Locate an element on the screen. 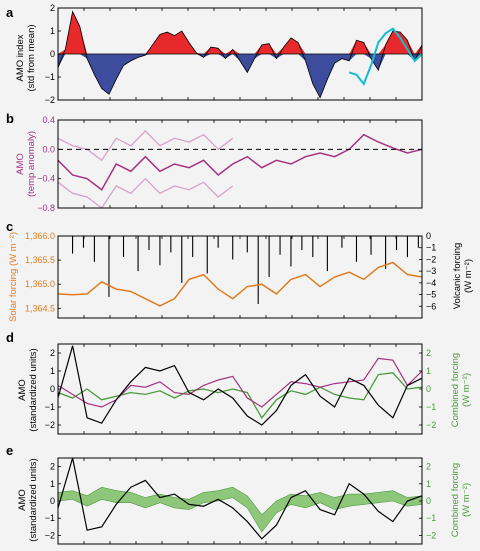 The image size is (480, 551). panel-e-plot: 2 1 0 −1 −2 2 1 0 −1 −2 is located at coordinates (240, 501).